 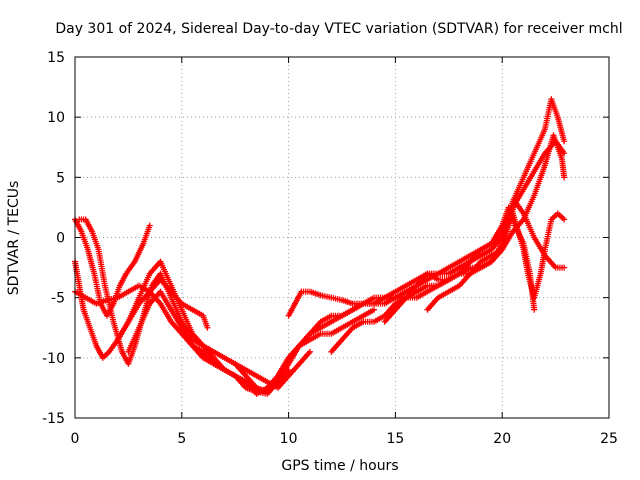 I want to click on x-axis-label: GPS time / hours, so click(x=339, y=466).